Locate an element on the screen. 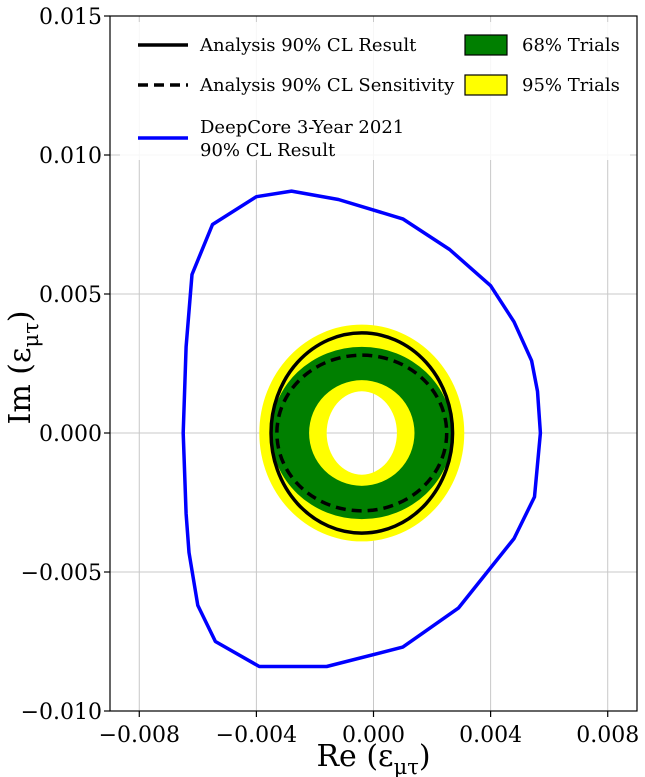 The width and height of the screenshot is (645, 777). trial-bands is located at coordinates (362, 433).